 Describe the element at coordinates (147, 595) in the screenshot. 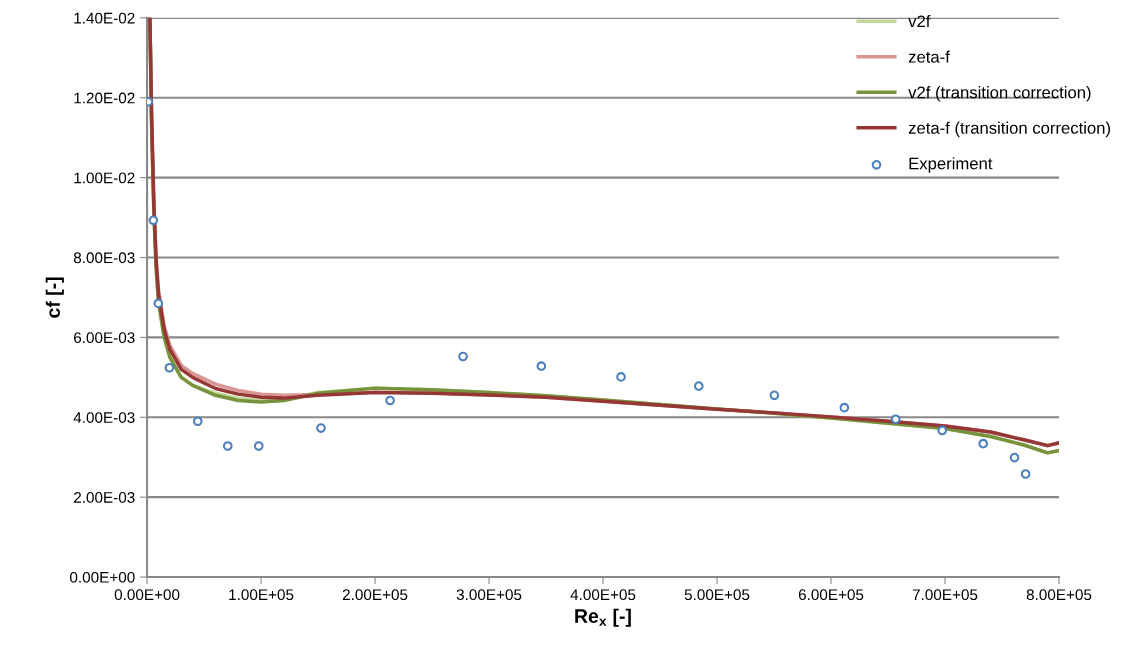

I see `x-tick-label: 0.00E+00` at that location.